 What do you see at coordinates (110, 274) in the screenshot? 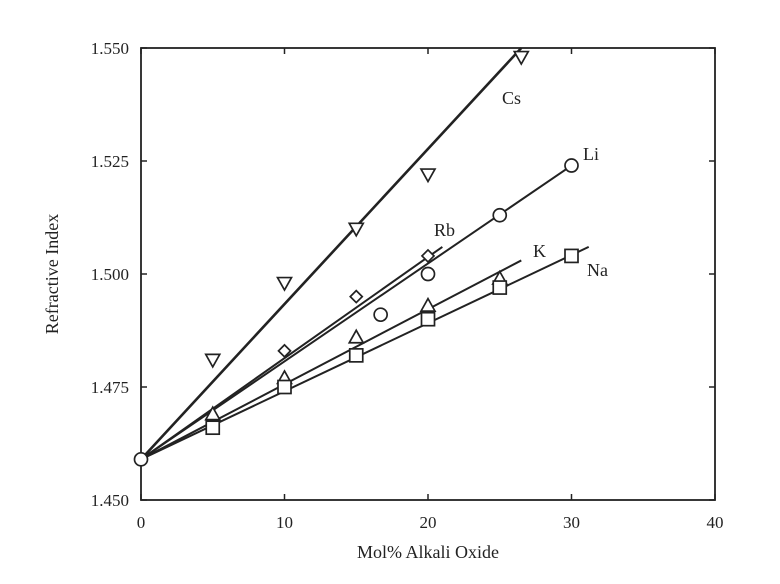
I see `y-tick-label-3: 1.500` at bounding box center [110, 274].